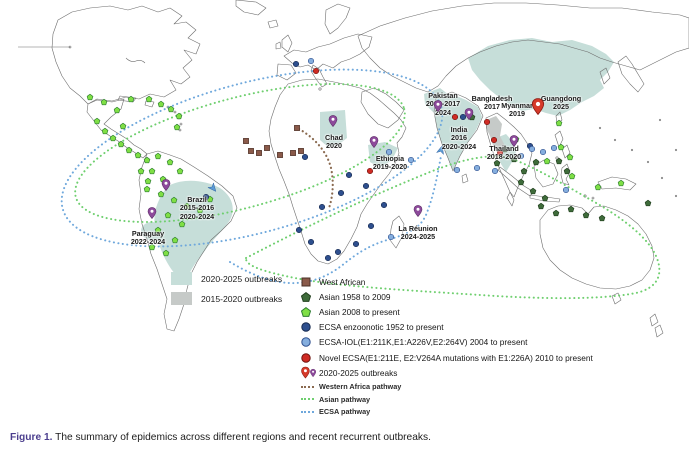  What do you see at coordinates (381, 327) in the screenshot?
I see `marker-legend-label: ECSA enzoonotic 1952 to present` at bounding box center [381, 327].